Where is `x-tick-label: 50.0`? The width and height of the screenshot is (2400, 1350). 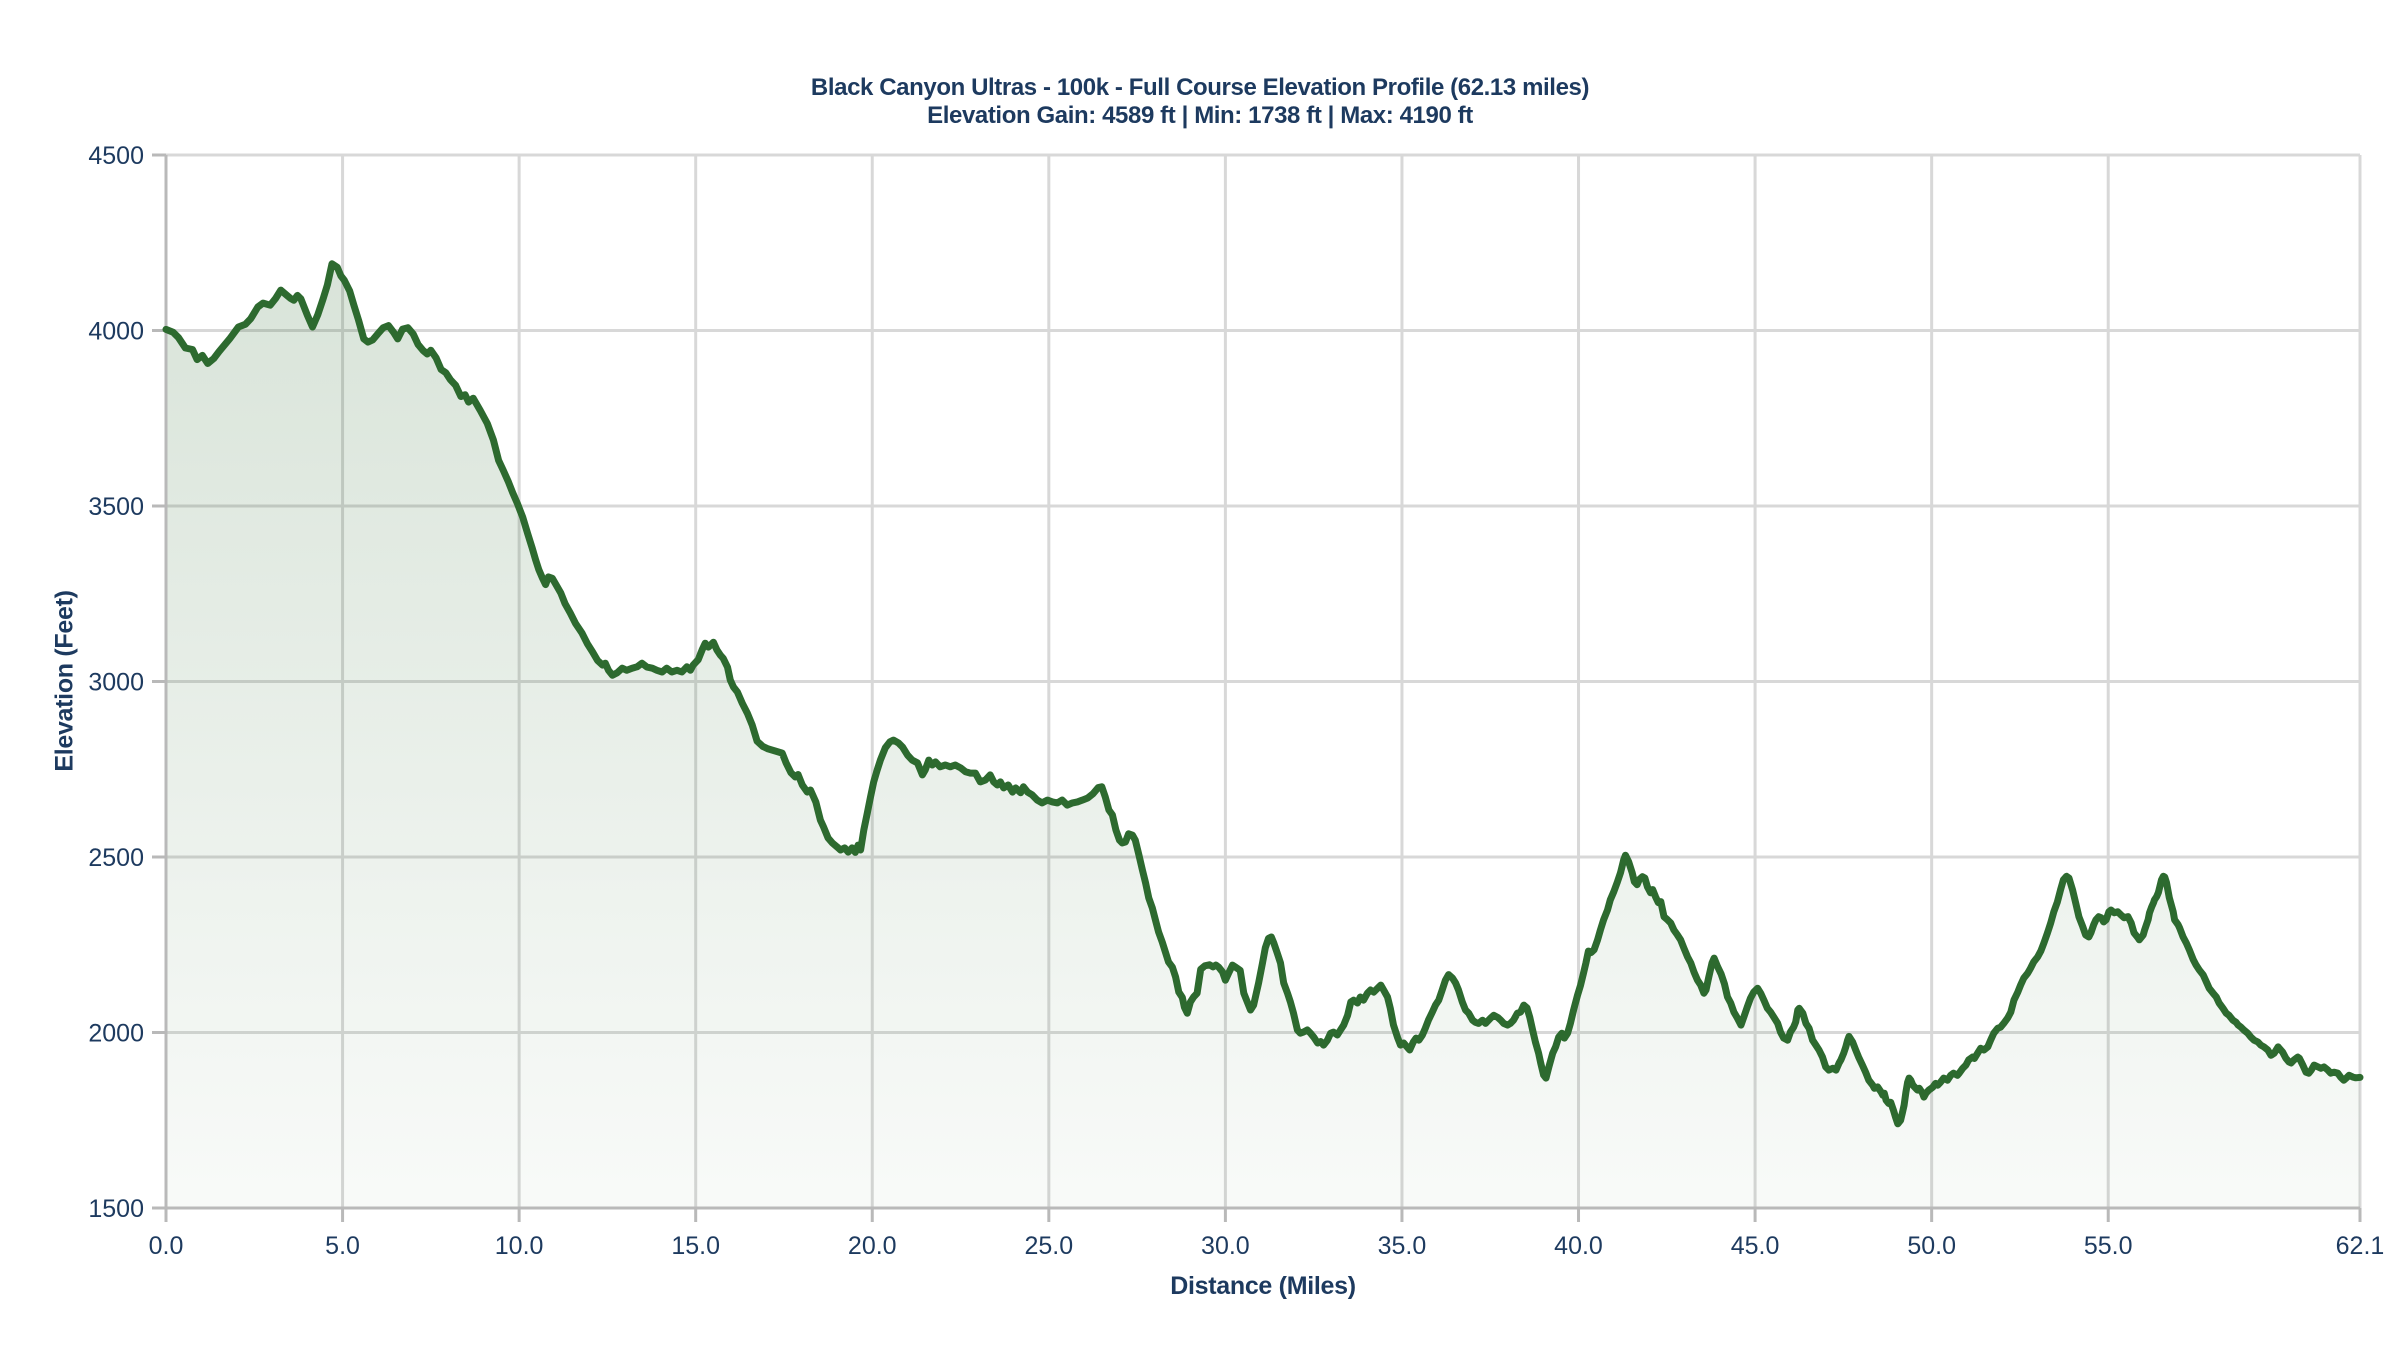
x-tick-label: 50.0 is located at coordinates (1931, 1246).